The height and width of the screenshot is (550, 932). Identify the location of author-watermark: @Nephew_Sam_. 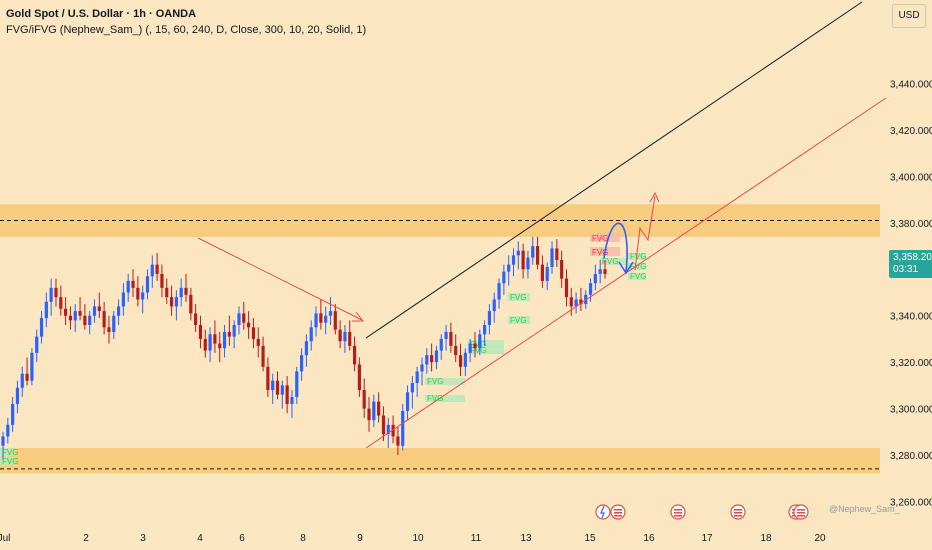
(864, 509).